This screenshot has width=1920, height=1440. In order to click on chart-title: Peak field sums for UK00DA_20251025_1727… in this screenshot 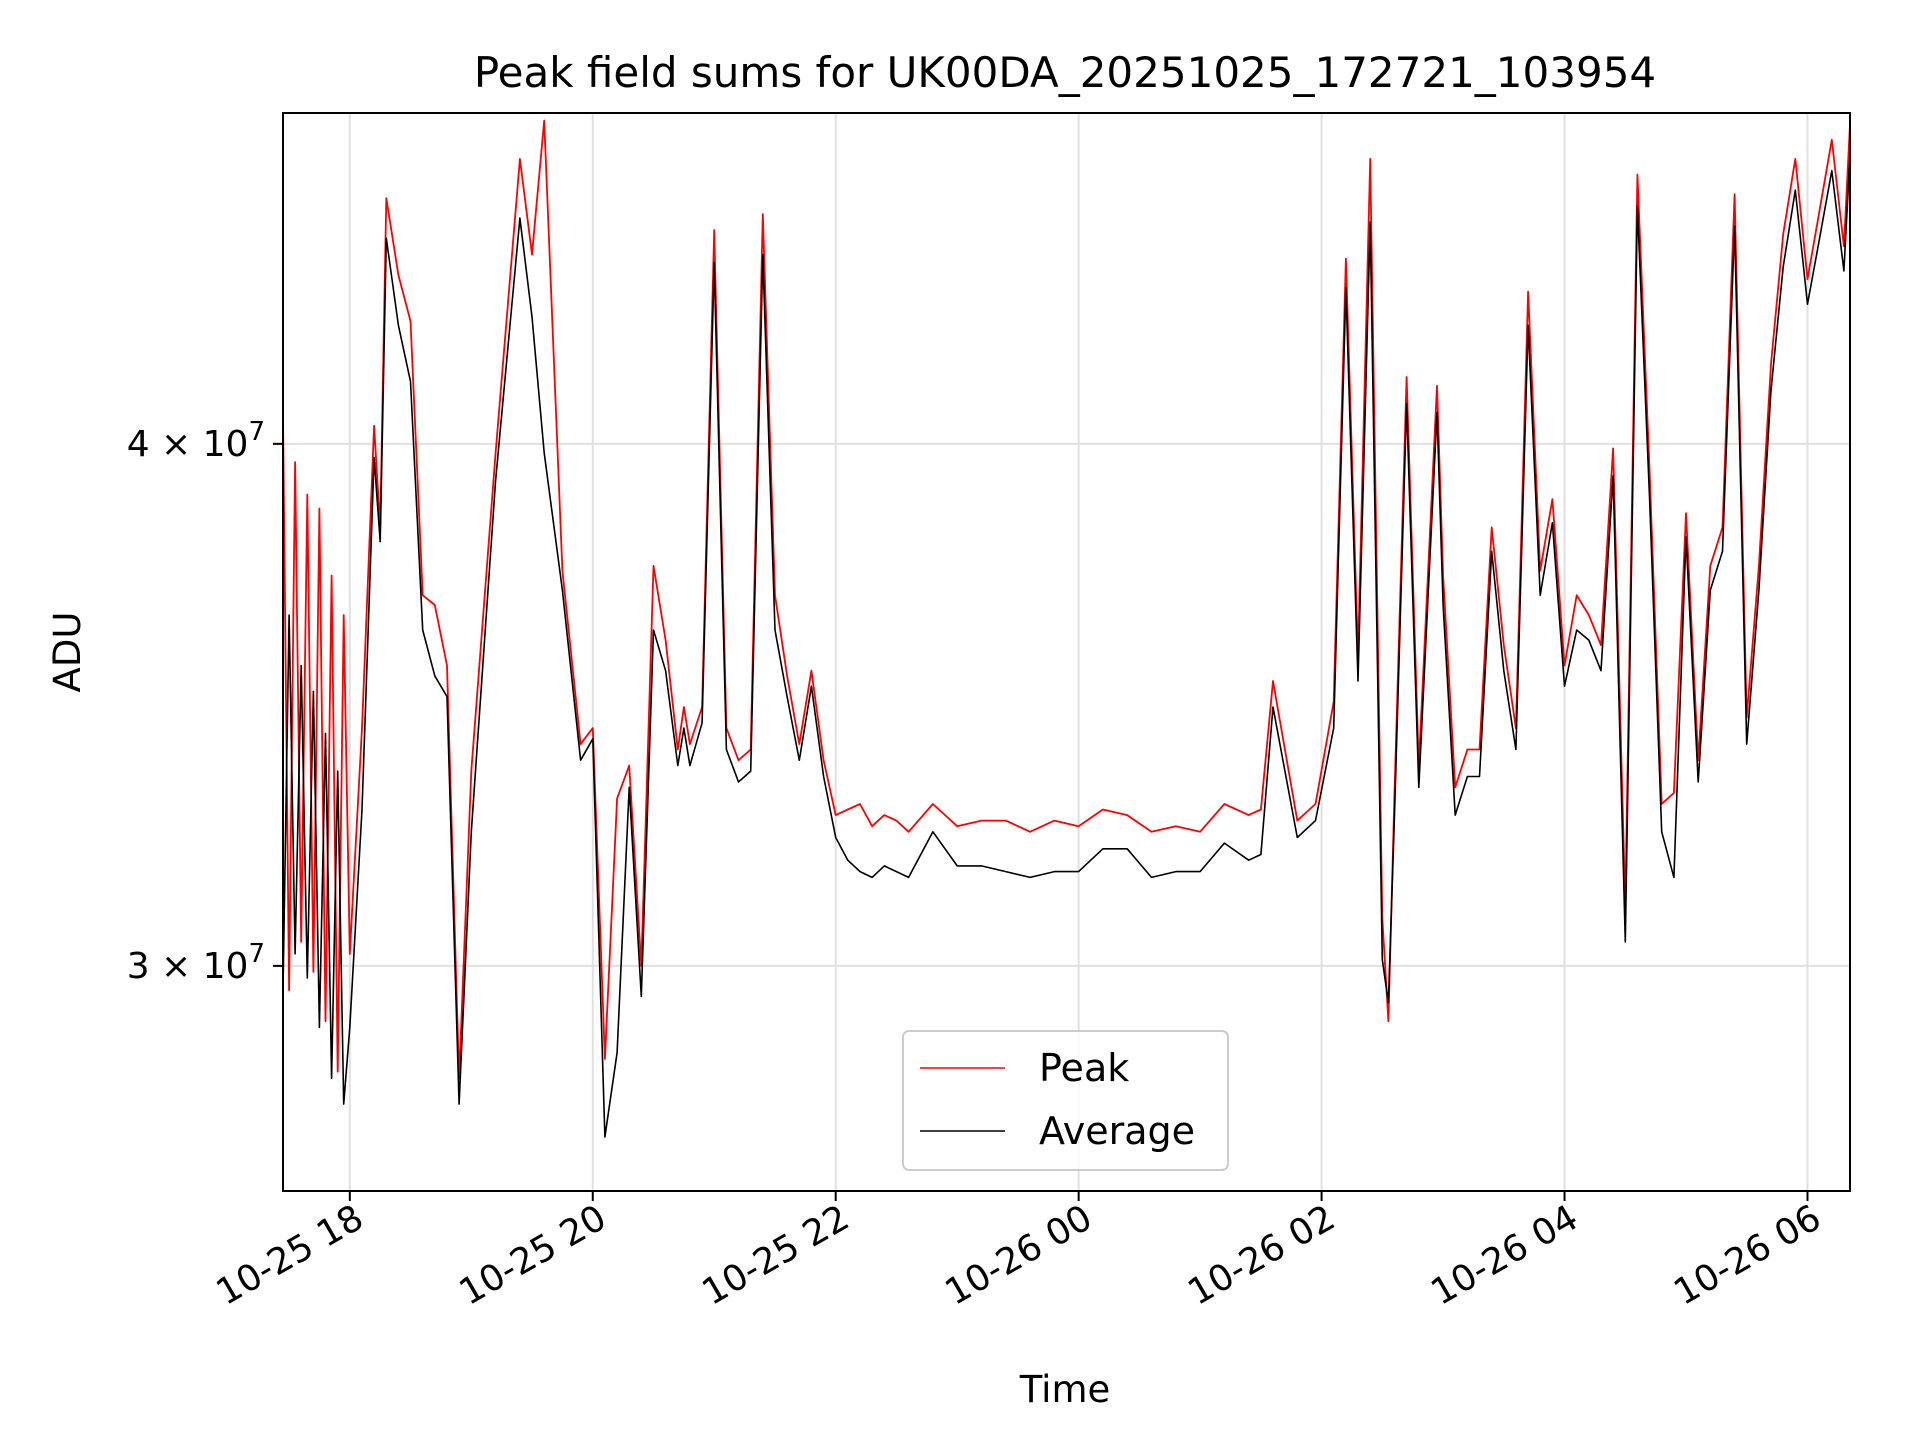, I will do `click(1065, 72)`.